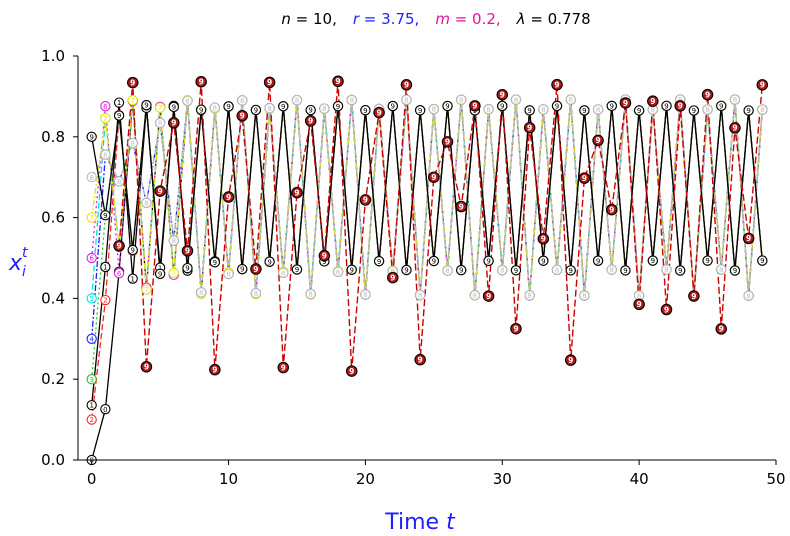 The width and height of the screenshot is (790, 536). What do you see at coordinates (228, 479) in the screenshot?
I see `x-tick-label: 10` at bounding box center [228, 479].